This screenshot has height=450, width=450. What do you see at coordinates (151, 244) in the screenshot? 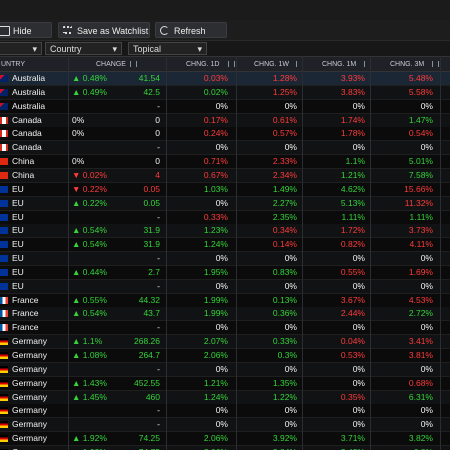
I see `value-cell: 31.9` at bounding box center [151, 244].